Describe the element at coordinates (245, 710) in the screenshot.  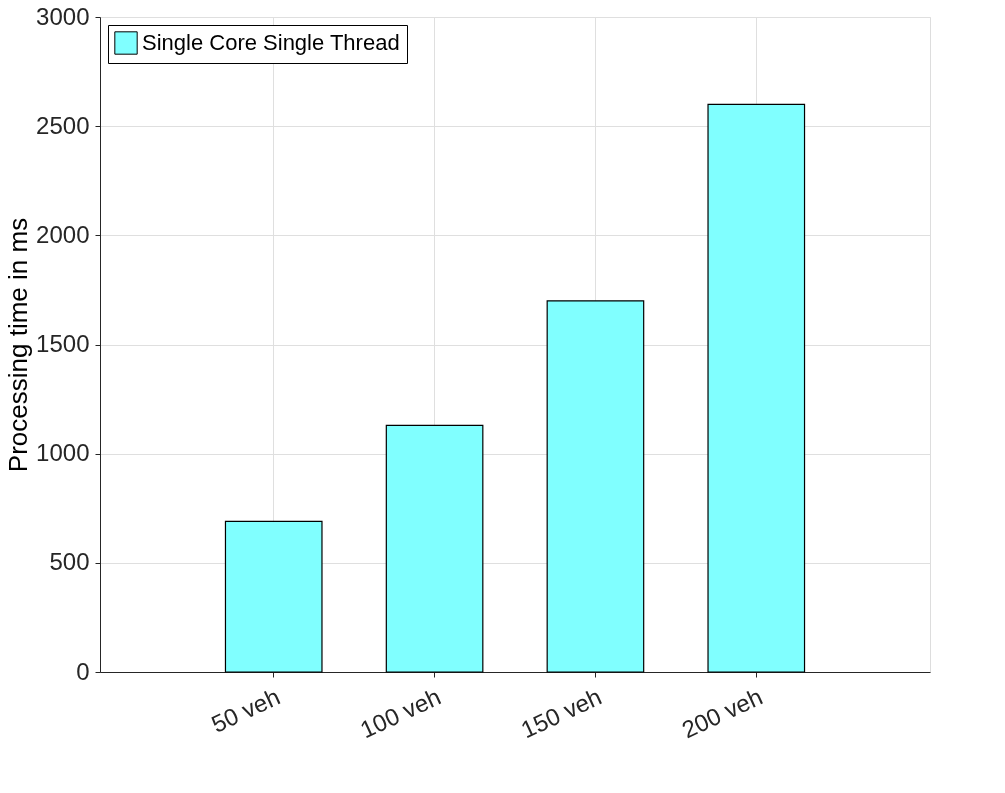
I see `x-tick-label: 50 veh` at that location.